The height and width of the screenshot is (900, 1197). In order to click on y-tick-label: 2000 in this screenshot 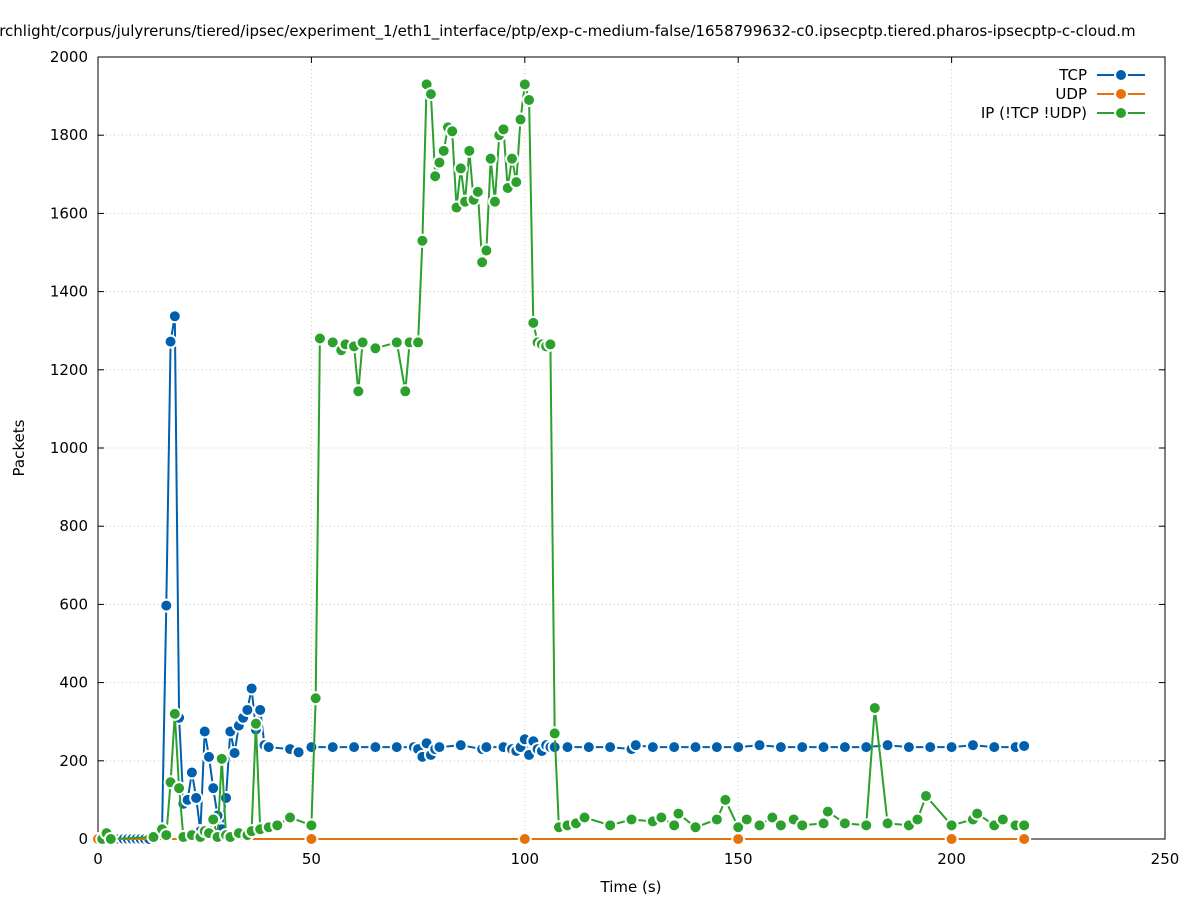, I will do `click(69, 57)`.